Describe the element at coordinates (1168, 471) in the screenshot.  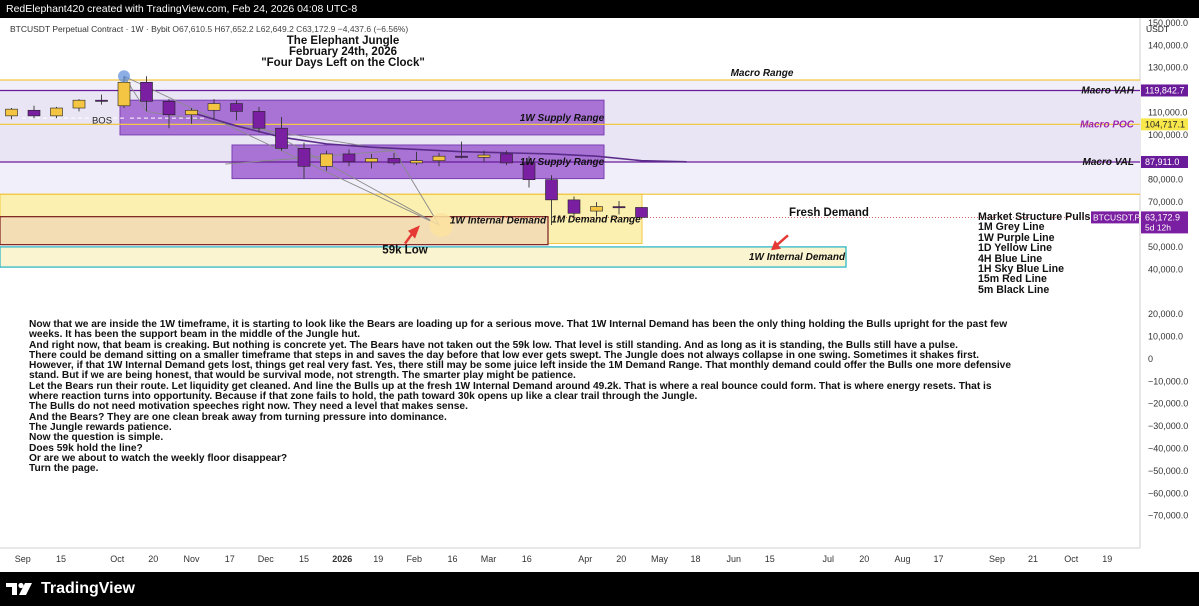
I see `y-tick-label: −50,000.0` at that location.